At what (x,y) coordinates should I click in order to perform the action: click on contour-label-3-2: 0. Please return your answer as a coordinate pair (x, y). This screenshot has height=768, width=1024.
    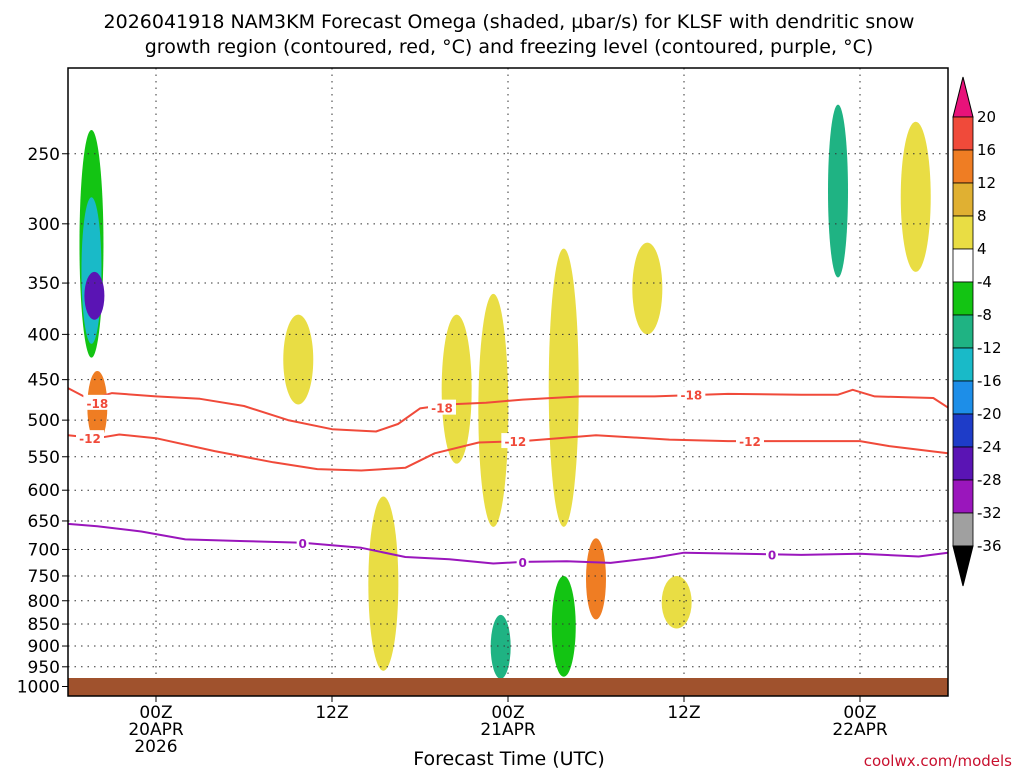
    Looking at the image, I should click on (522, 563).